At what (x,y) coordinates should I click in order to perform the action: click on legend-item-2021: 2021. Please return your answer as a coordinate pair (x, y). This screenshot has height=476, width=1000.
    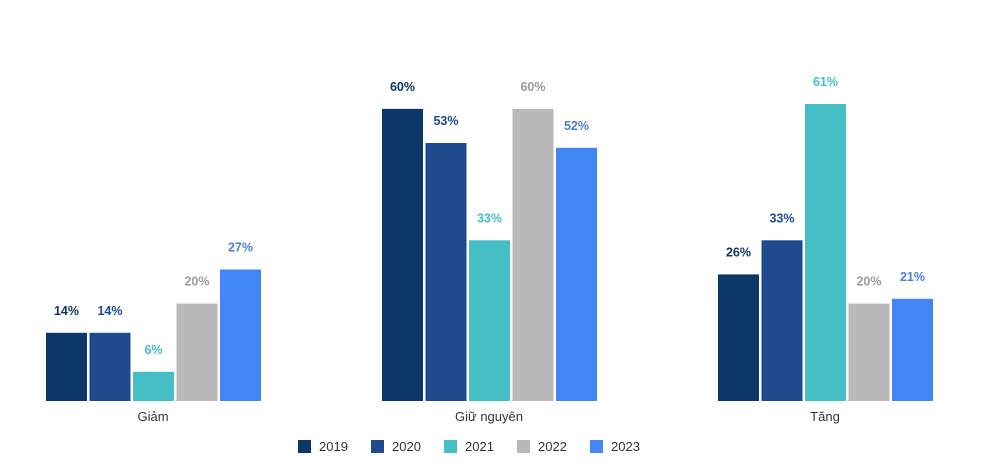
    Looking at the image, I should click on (469, 446).